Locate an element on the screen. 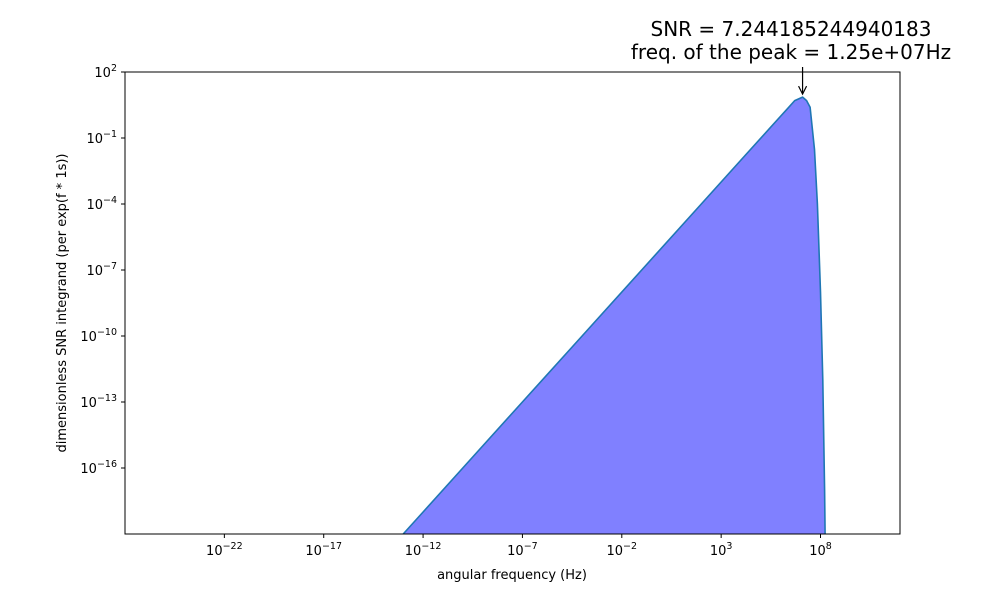 The image size is (1000, 600). x-ticks: 10⁻²² 10⁻¹⁷ 10⁻¹² 10⁻⁷ 10⁻² 10³ 10⁸ is located at coordinates (519, 546).